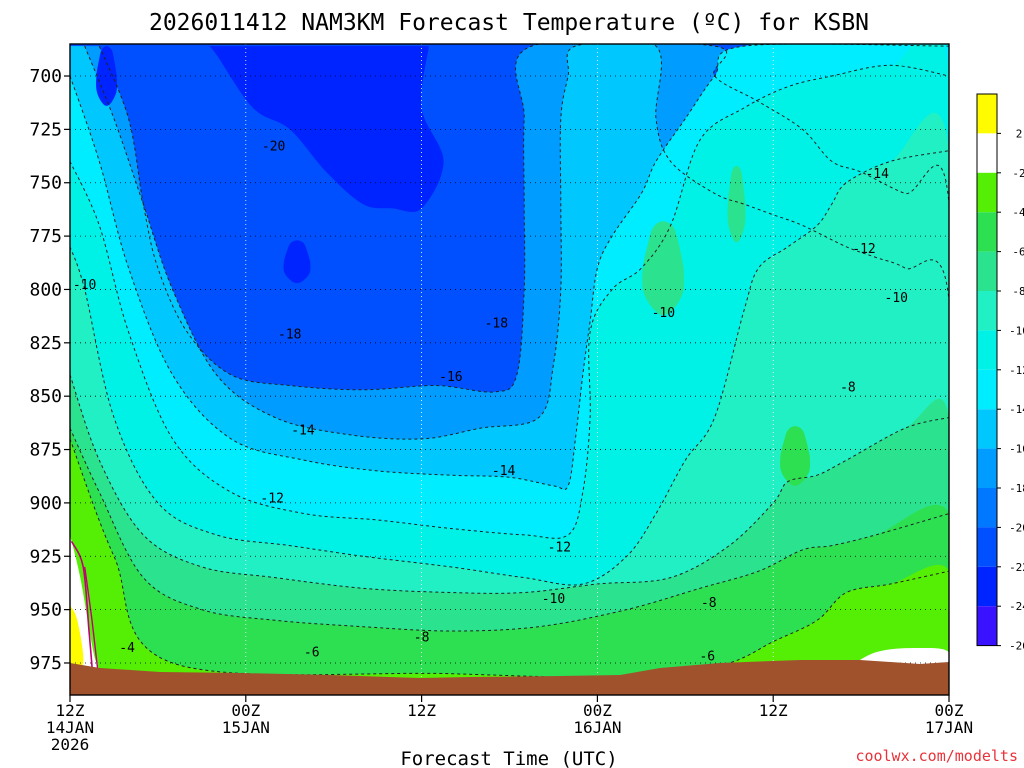 The image size is (1024, 768). Describe the element at coordinates (795, 456) in the screenshot. I see `fill-mild-pocket-g` at that location.